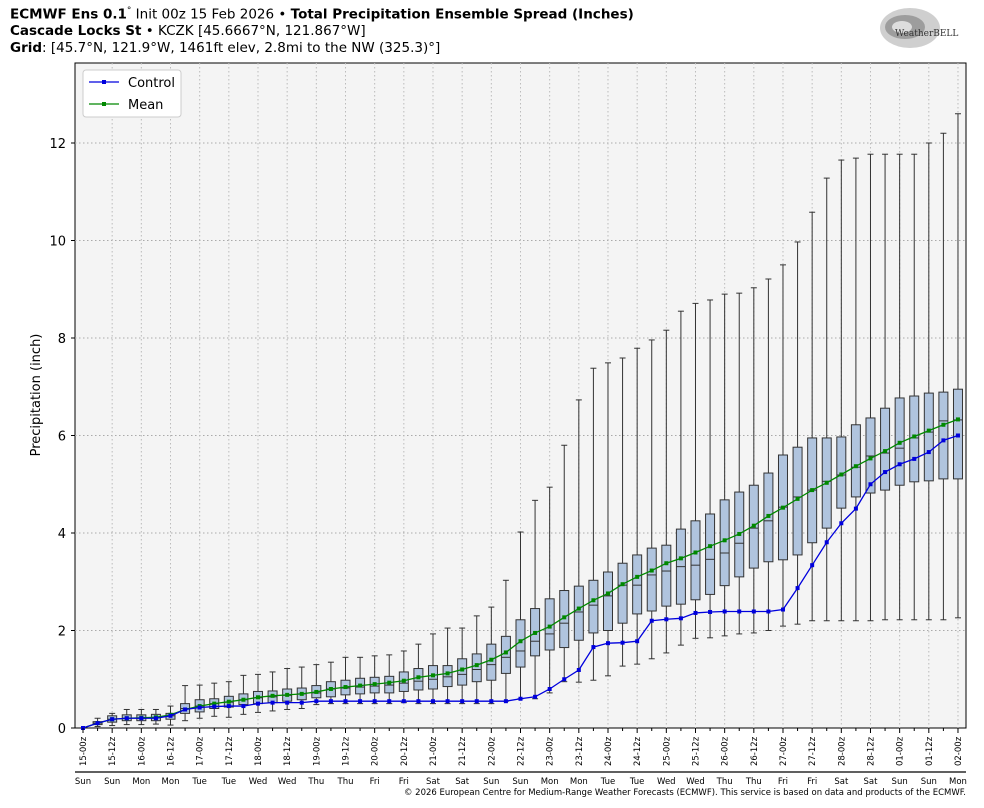 This screenshot has height=808, width=984. I want to click on x-tick-label: 20-00z, so click(376, 751).